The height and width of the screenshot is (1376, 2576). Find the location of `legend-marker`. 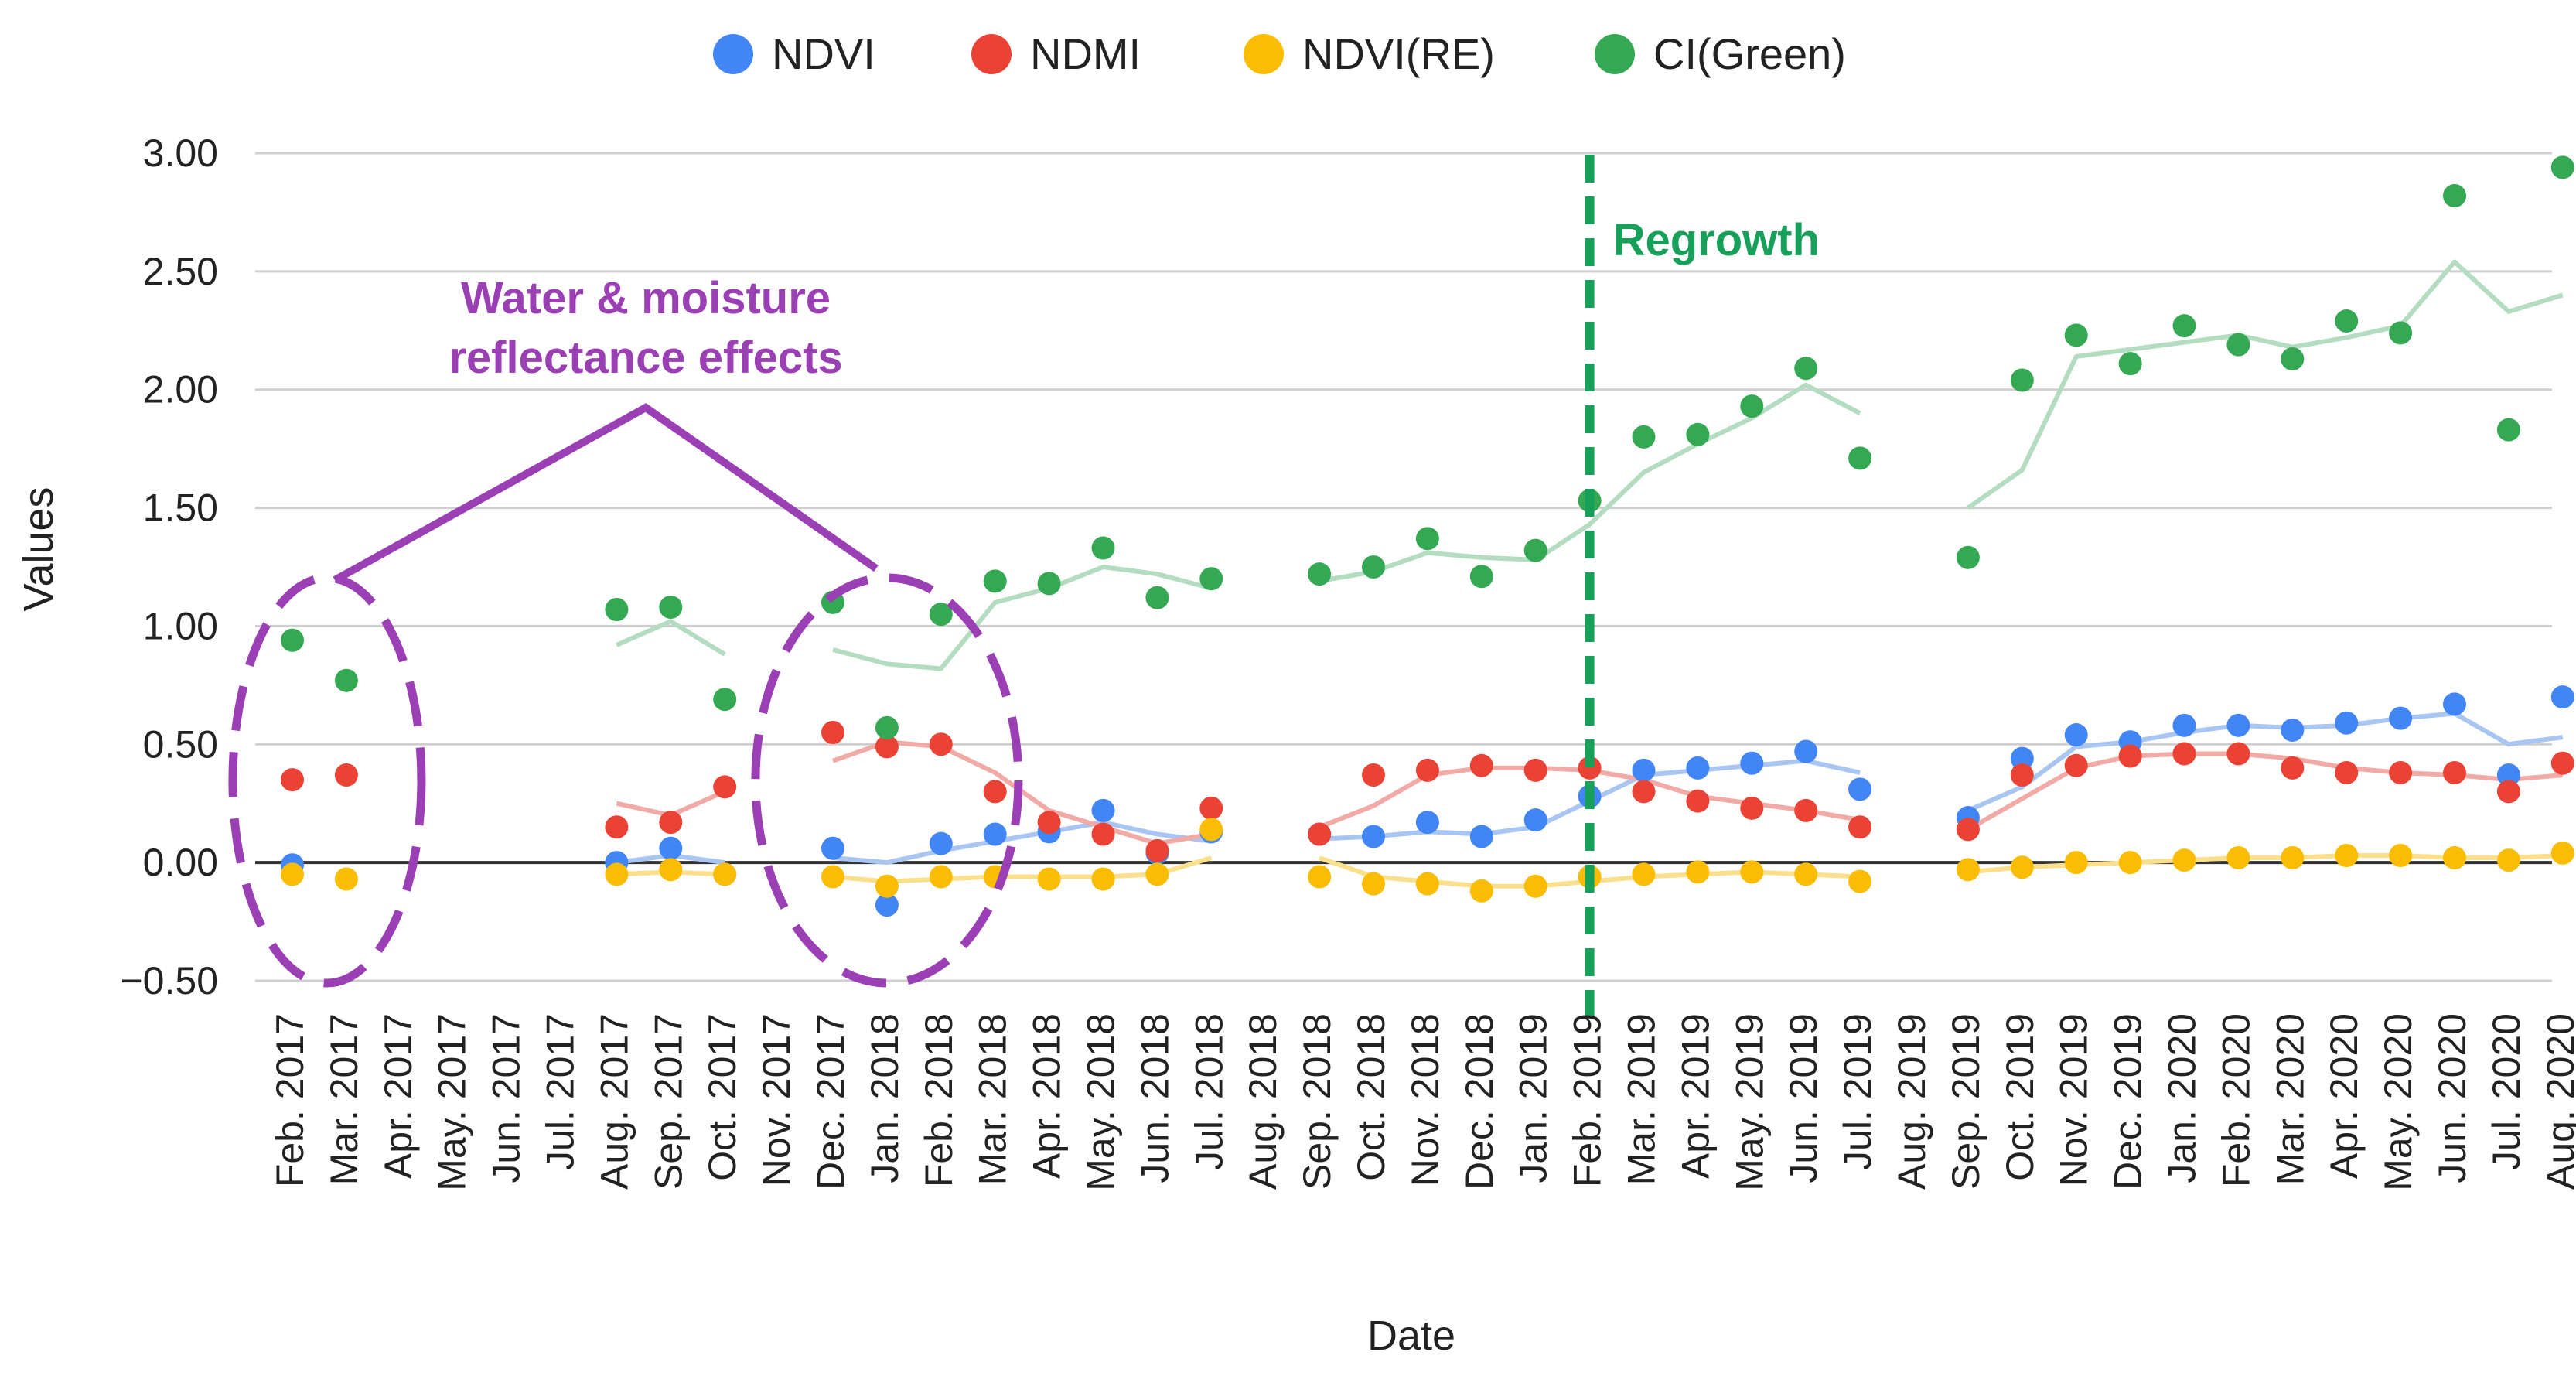

legend-marker is located at coordinates (1264, 54).